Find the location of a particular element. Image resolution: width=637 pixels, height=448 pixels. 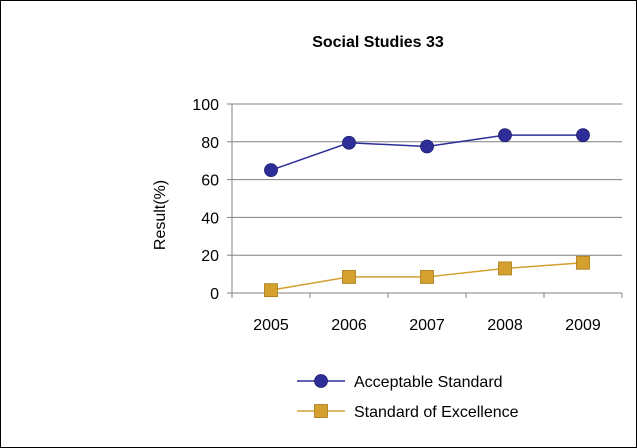

x-tick-label: 2005 is located at coordinates (271, 325).